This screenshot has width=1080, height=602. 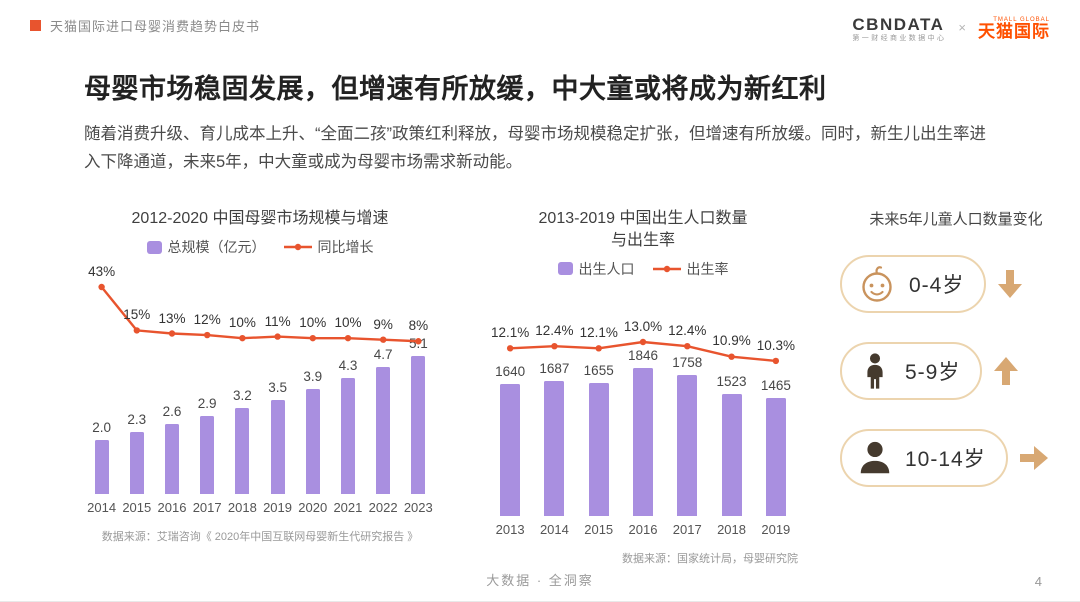 What do you see at coordinates (172, 411) in the screenshot?
I see `bar-value-label: 2.6` at bounding box center [172, 411].